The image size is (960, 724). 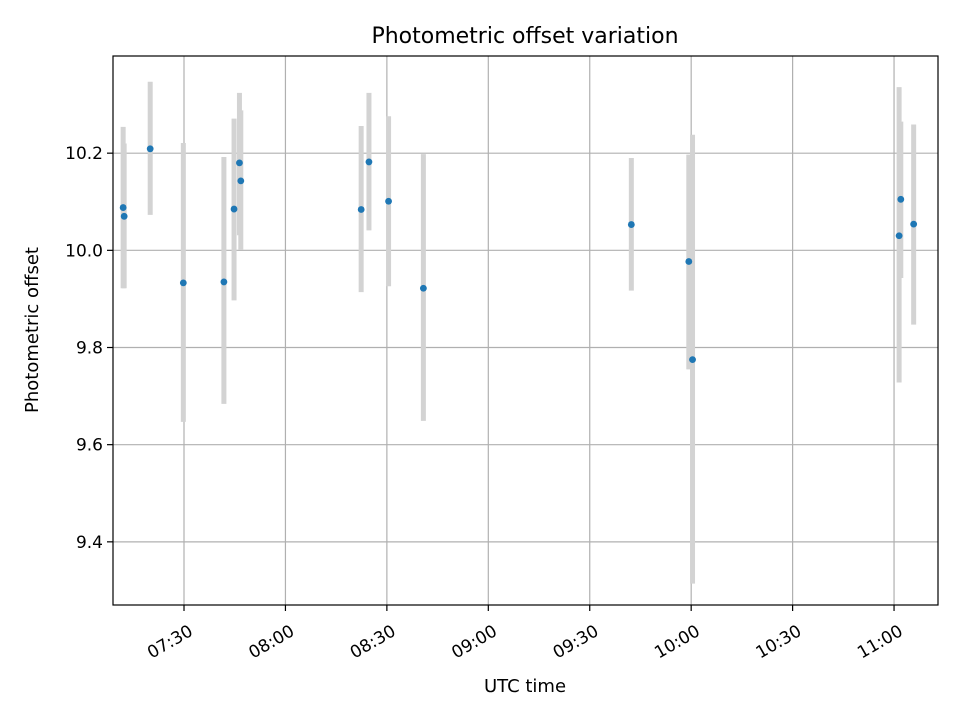 I want to click on y-tick-label: 9.6, so click(x=89, y=446).